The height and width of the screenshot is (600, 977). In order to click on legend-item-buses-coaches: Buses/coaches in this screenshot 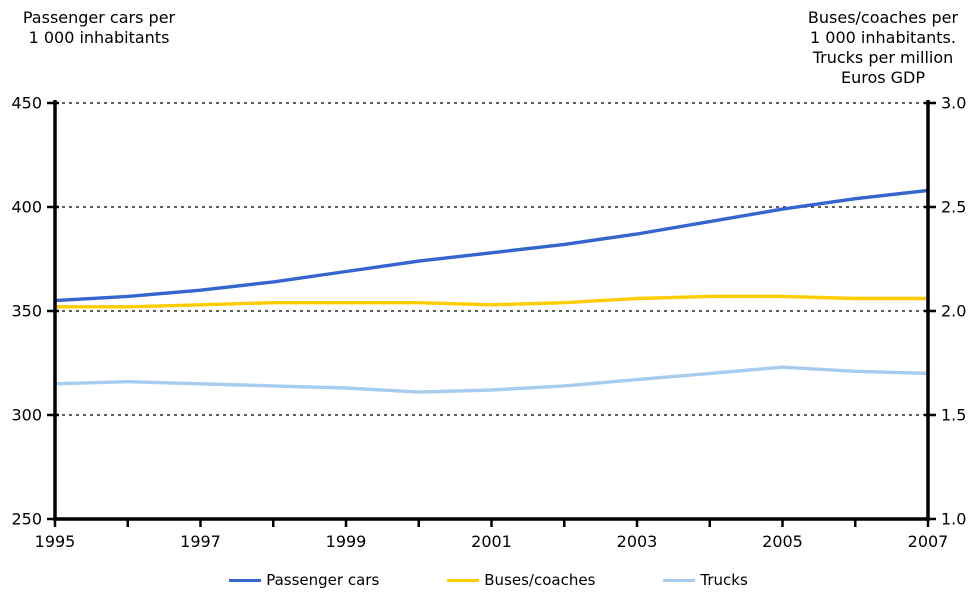, I will do `click(521, 580)`.